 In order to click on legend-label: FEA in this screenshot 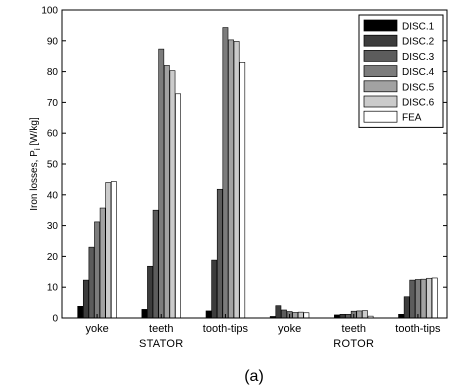, I will do `click(412, 118)`.